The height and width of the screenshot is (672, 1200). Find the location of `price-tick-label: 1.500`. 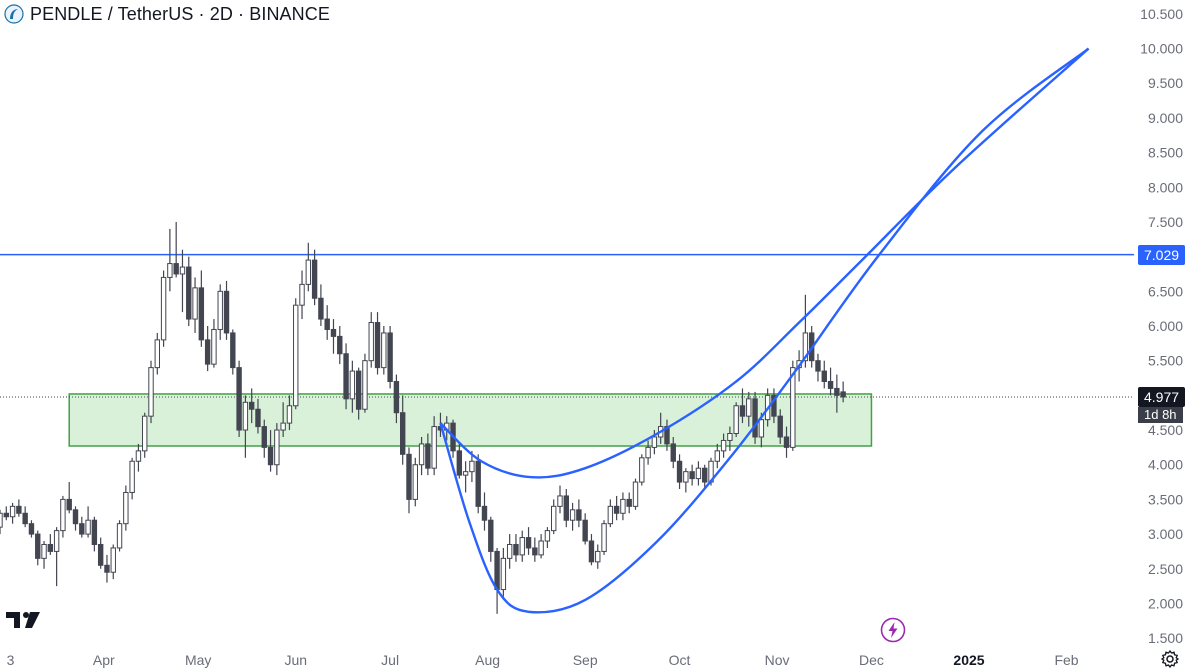

price-tick-label: 1.500 is located at coordinates (1165, 638).